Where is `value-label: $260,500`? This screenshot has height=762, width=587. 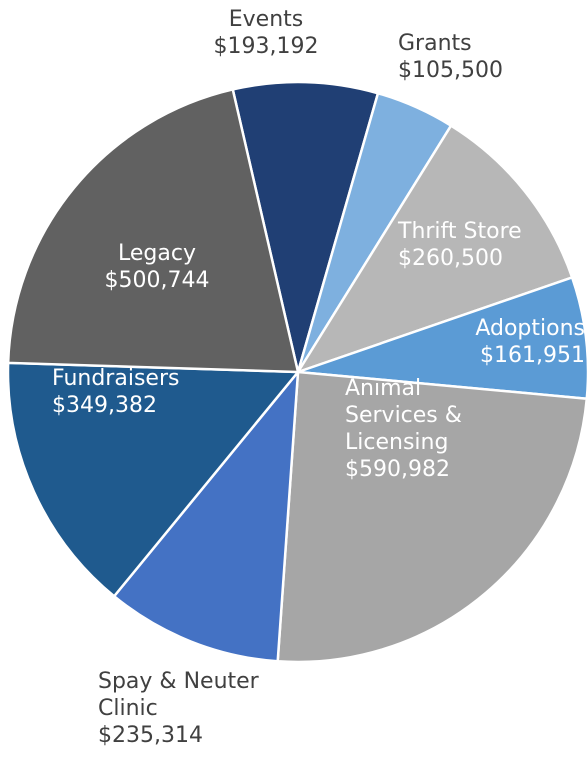
value-label: $260,500 is located at coordinates (450, 258).